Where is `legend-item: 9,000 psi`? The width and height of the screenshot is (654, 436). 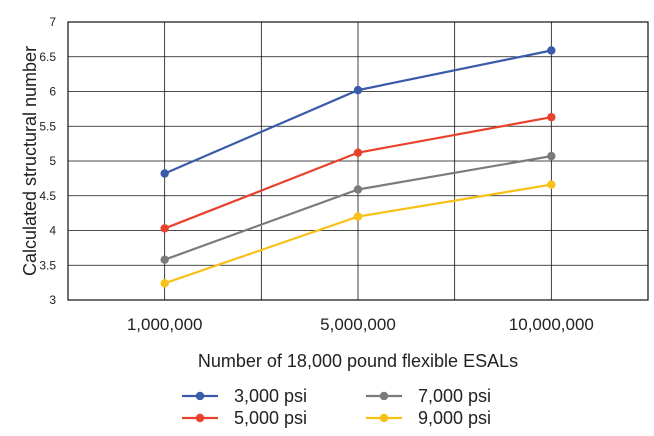
legend-item: 9,000 psi is located at coordinates (428, 418).